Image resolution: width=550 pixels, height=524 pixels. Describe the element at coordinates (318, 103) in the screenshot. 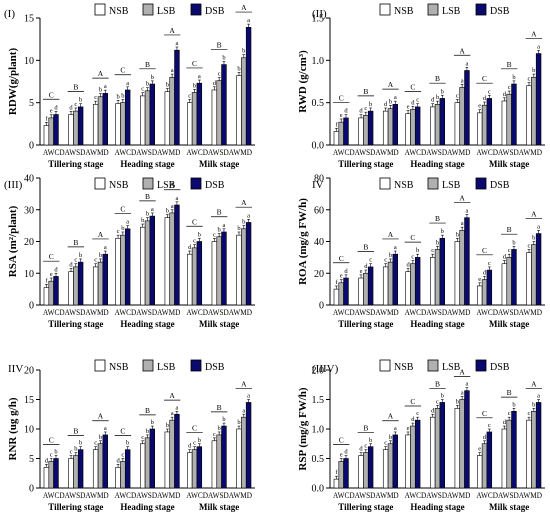

I see `y-tick-label: 0.5` at that location.